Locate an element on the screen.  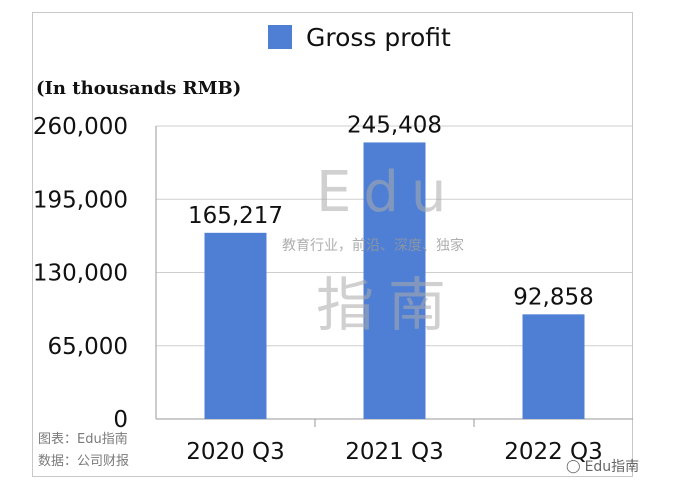
wechat-icon: ◯ is located at coordinates (573, 466).